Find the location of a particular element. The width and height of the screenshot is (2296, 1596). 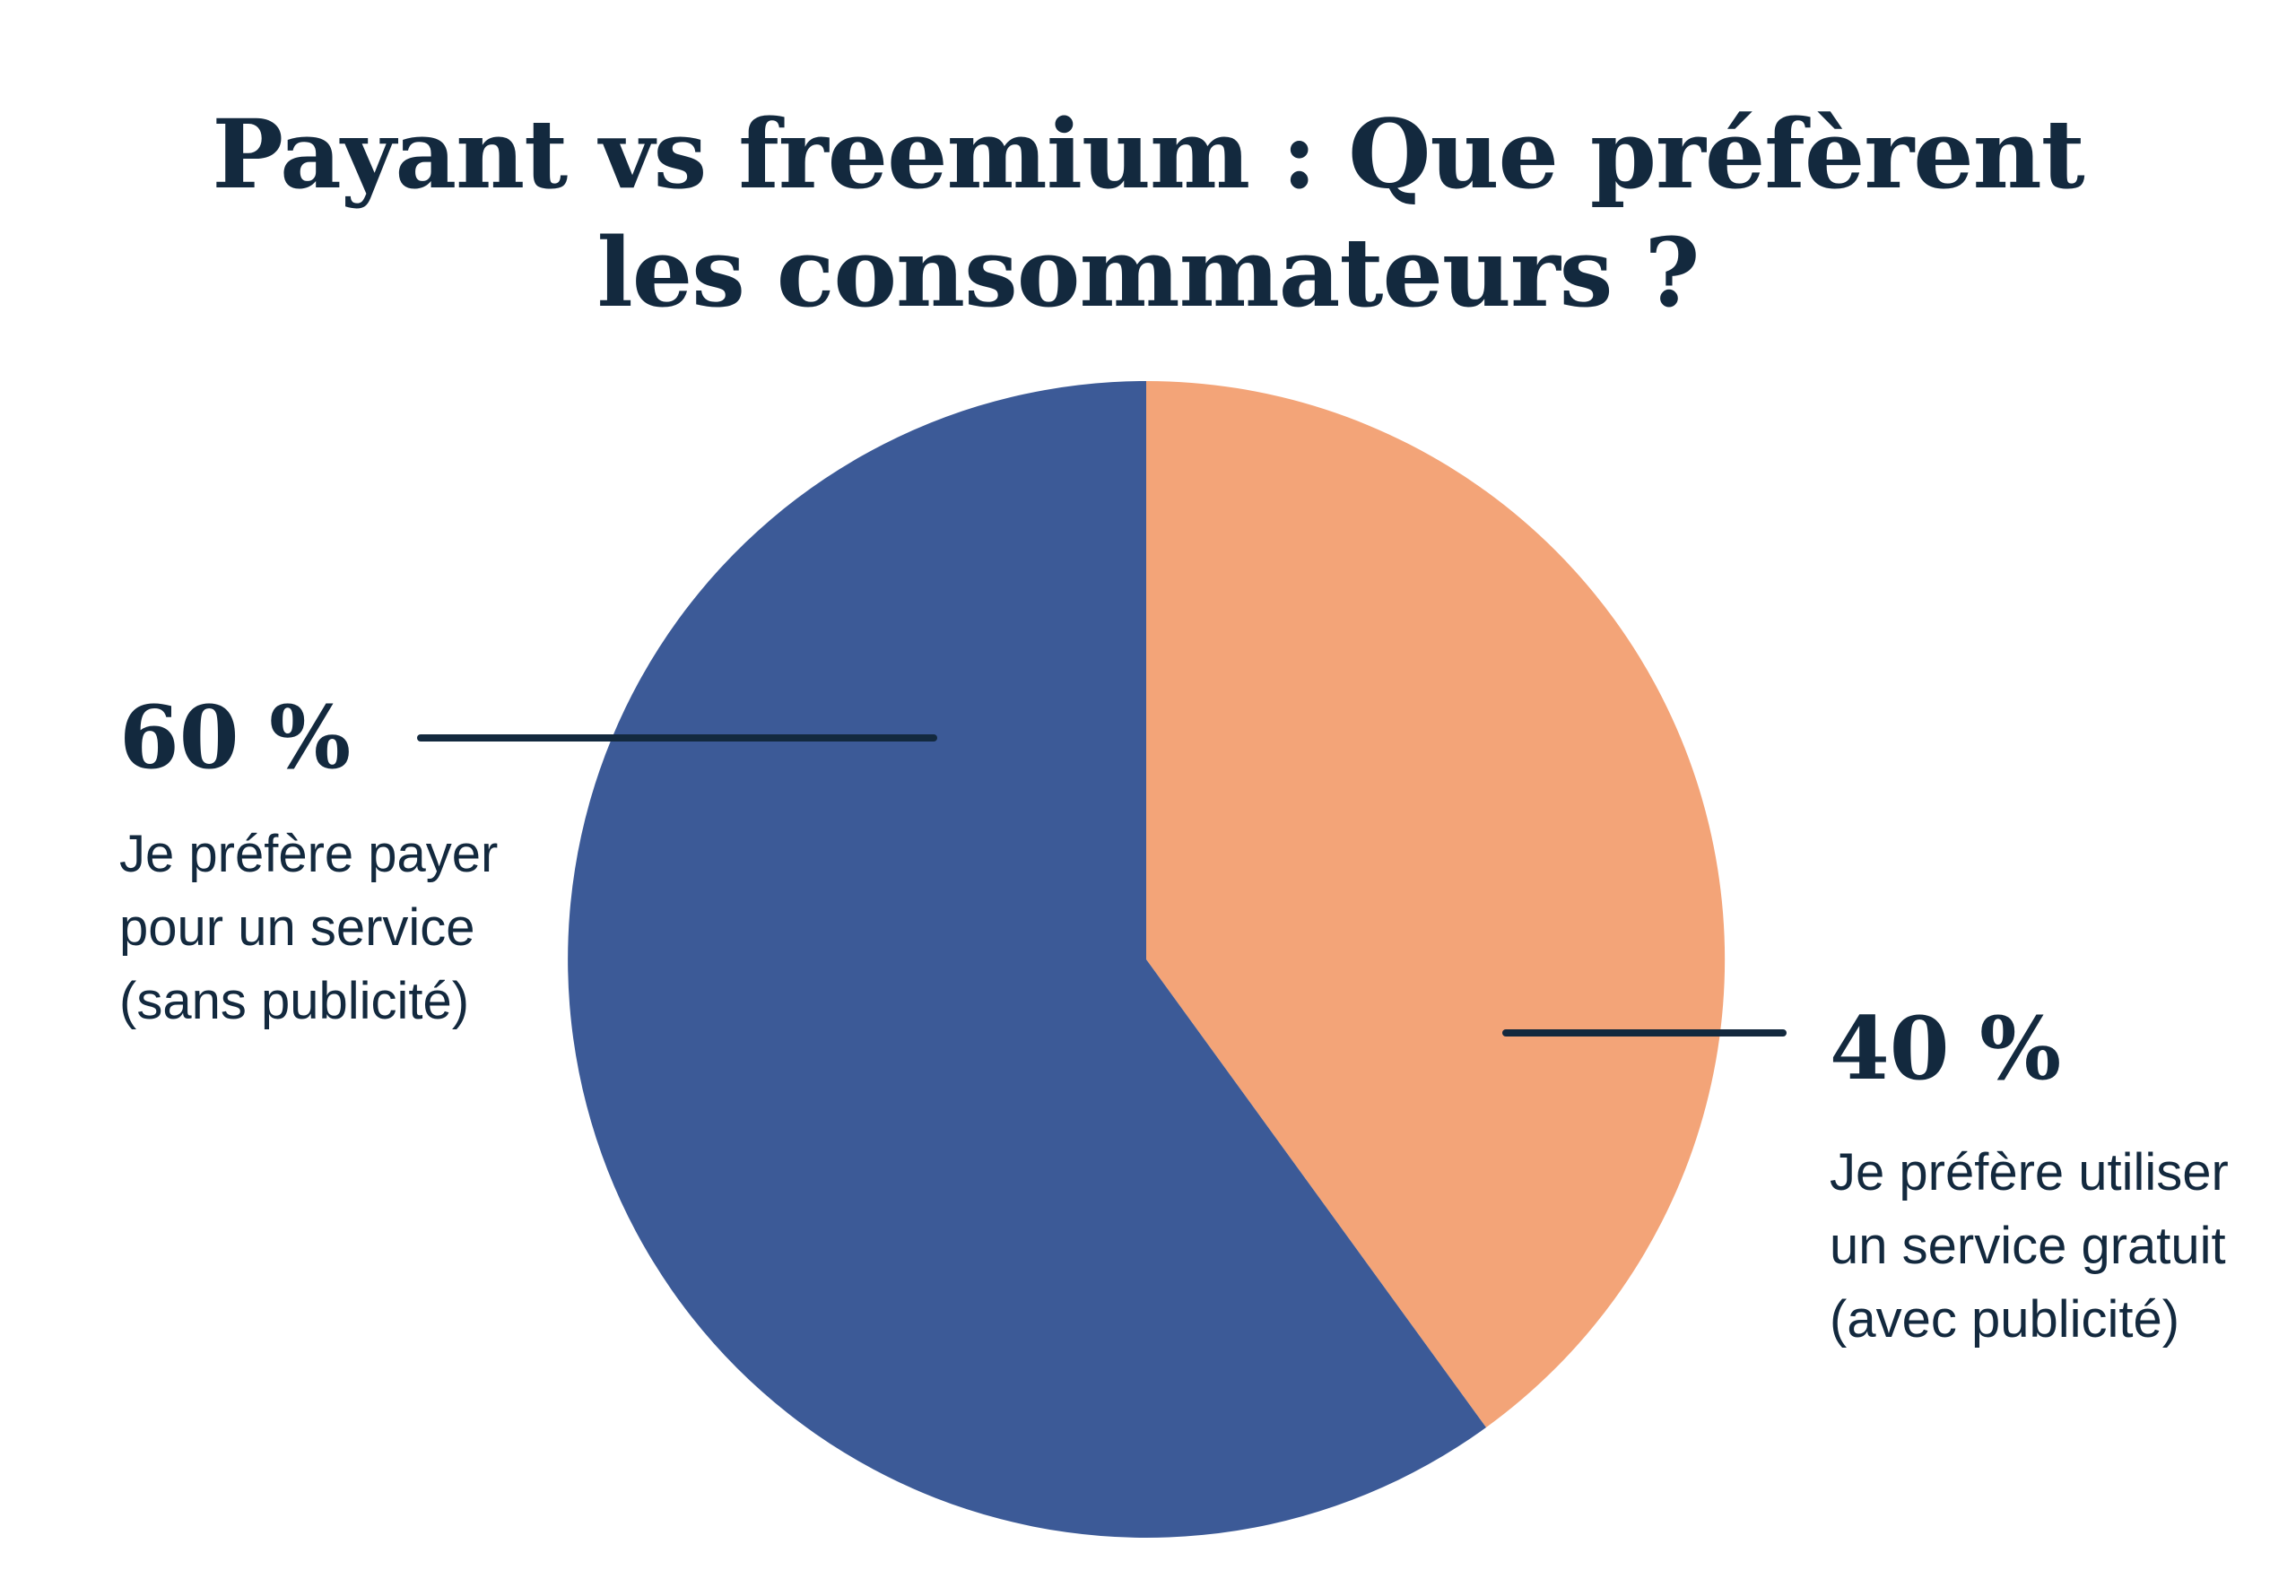

slice-description-free-line2: un service gratuit is located at coordinates (2028, 1246).